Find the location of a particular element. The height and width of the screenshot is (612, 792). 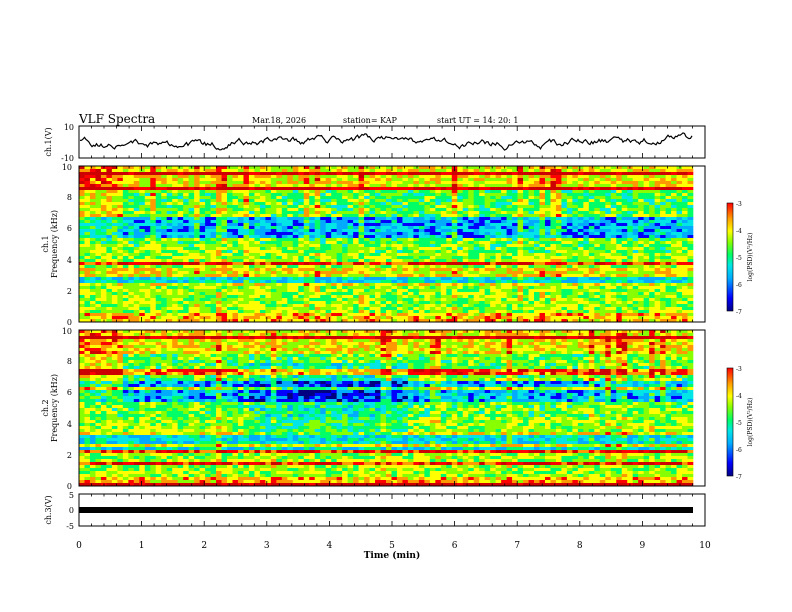

xtick-label-9: 9 is located at coordinates (643, 546).